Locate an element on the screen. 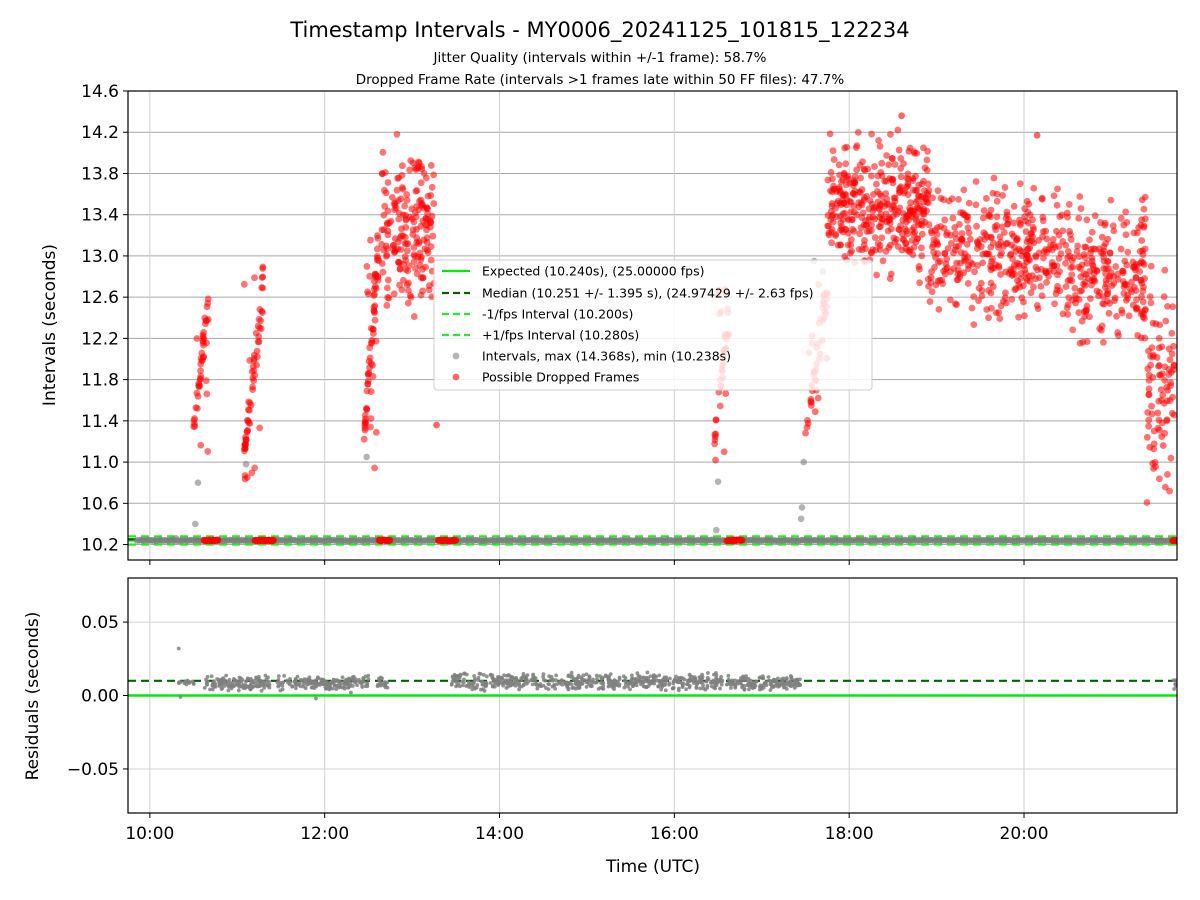 The width and height of the screenshot is (1200, 900). intervals-y-tick-label: 11.0 is located at coordinates (100, 463).